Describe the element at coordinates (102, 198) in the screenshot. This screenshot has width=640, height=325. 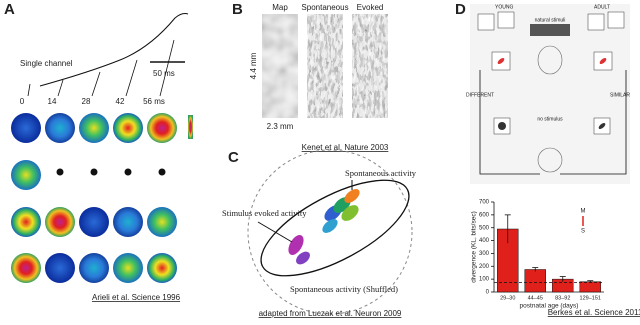
I see `maps` at that location.